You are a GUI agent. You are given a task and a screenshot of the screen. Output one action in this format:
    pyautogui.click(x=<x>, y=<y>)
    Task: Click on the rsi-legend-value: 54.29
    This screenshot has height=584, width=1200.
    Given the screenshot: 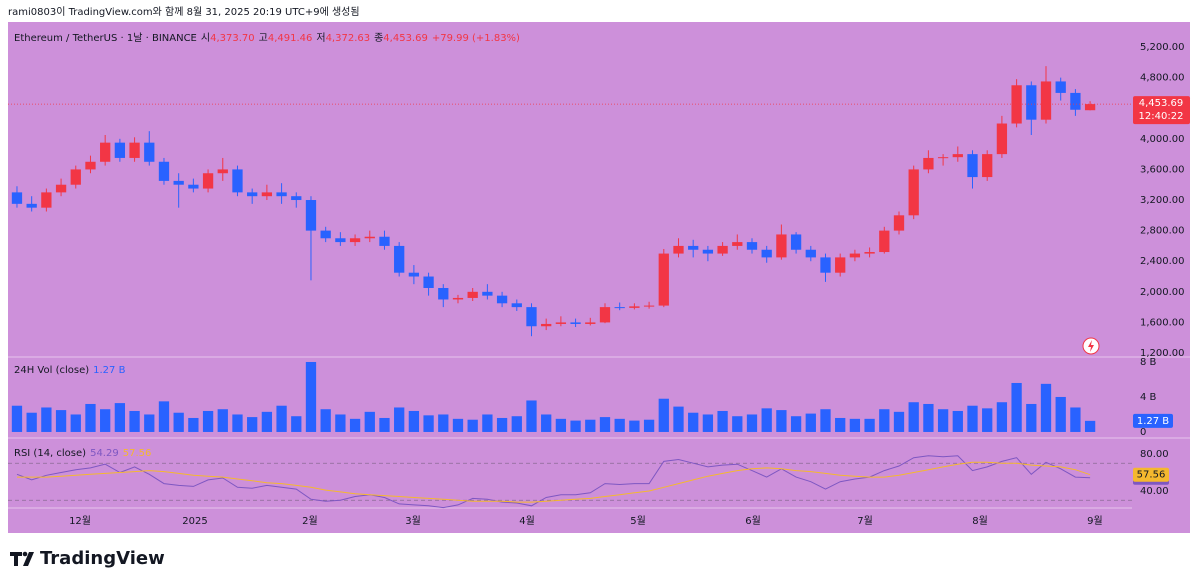 What is the action you would take?
    pyautogui.click(x=104, y=453)
    